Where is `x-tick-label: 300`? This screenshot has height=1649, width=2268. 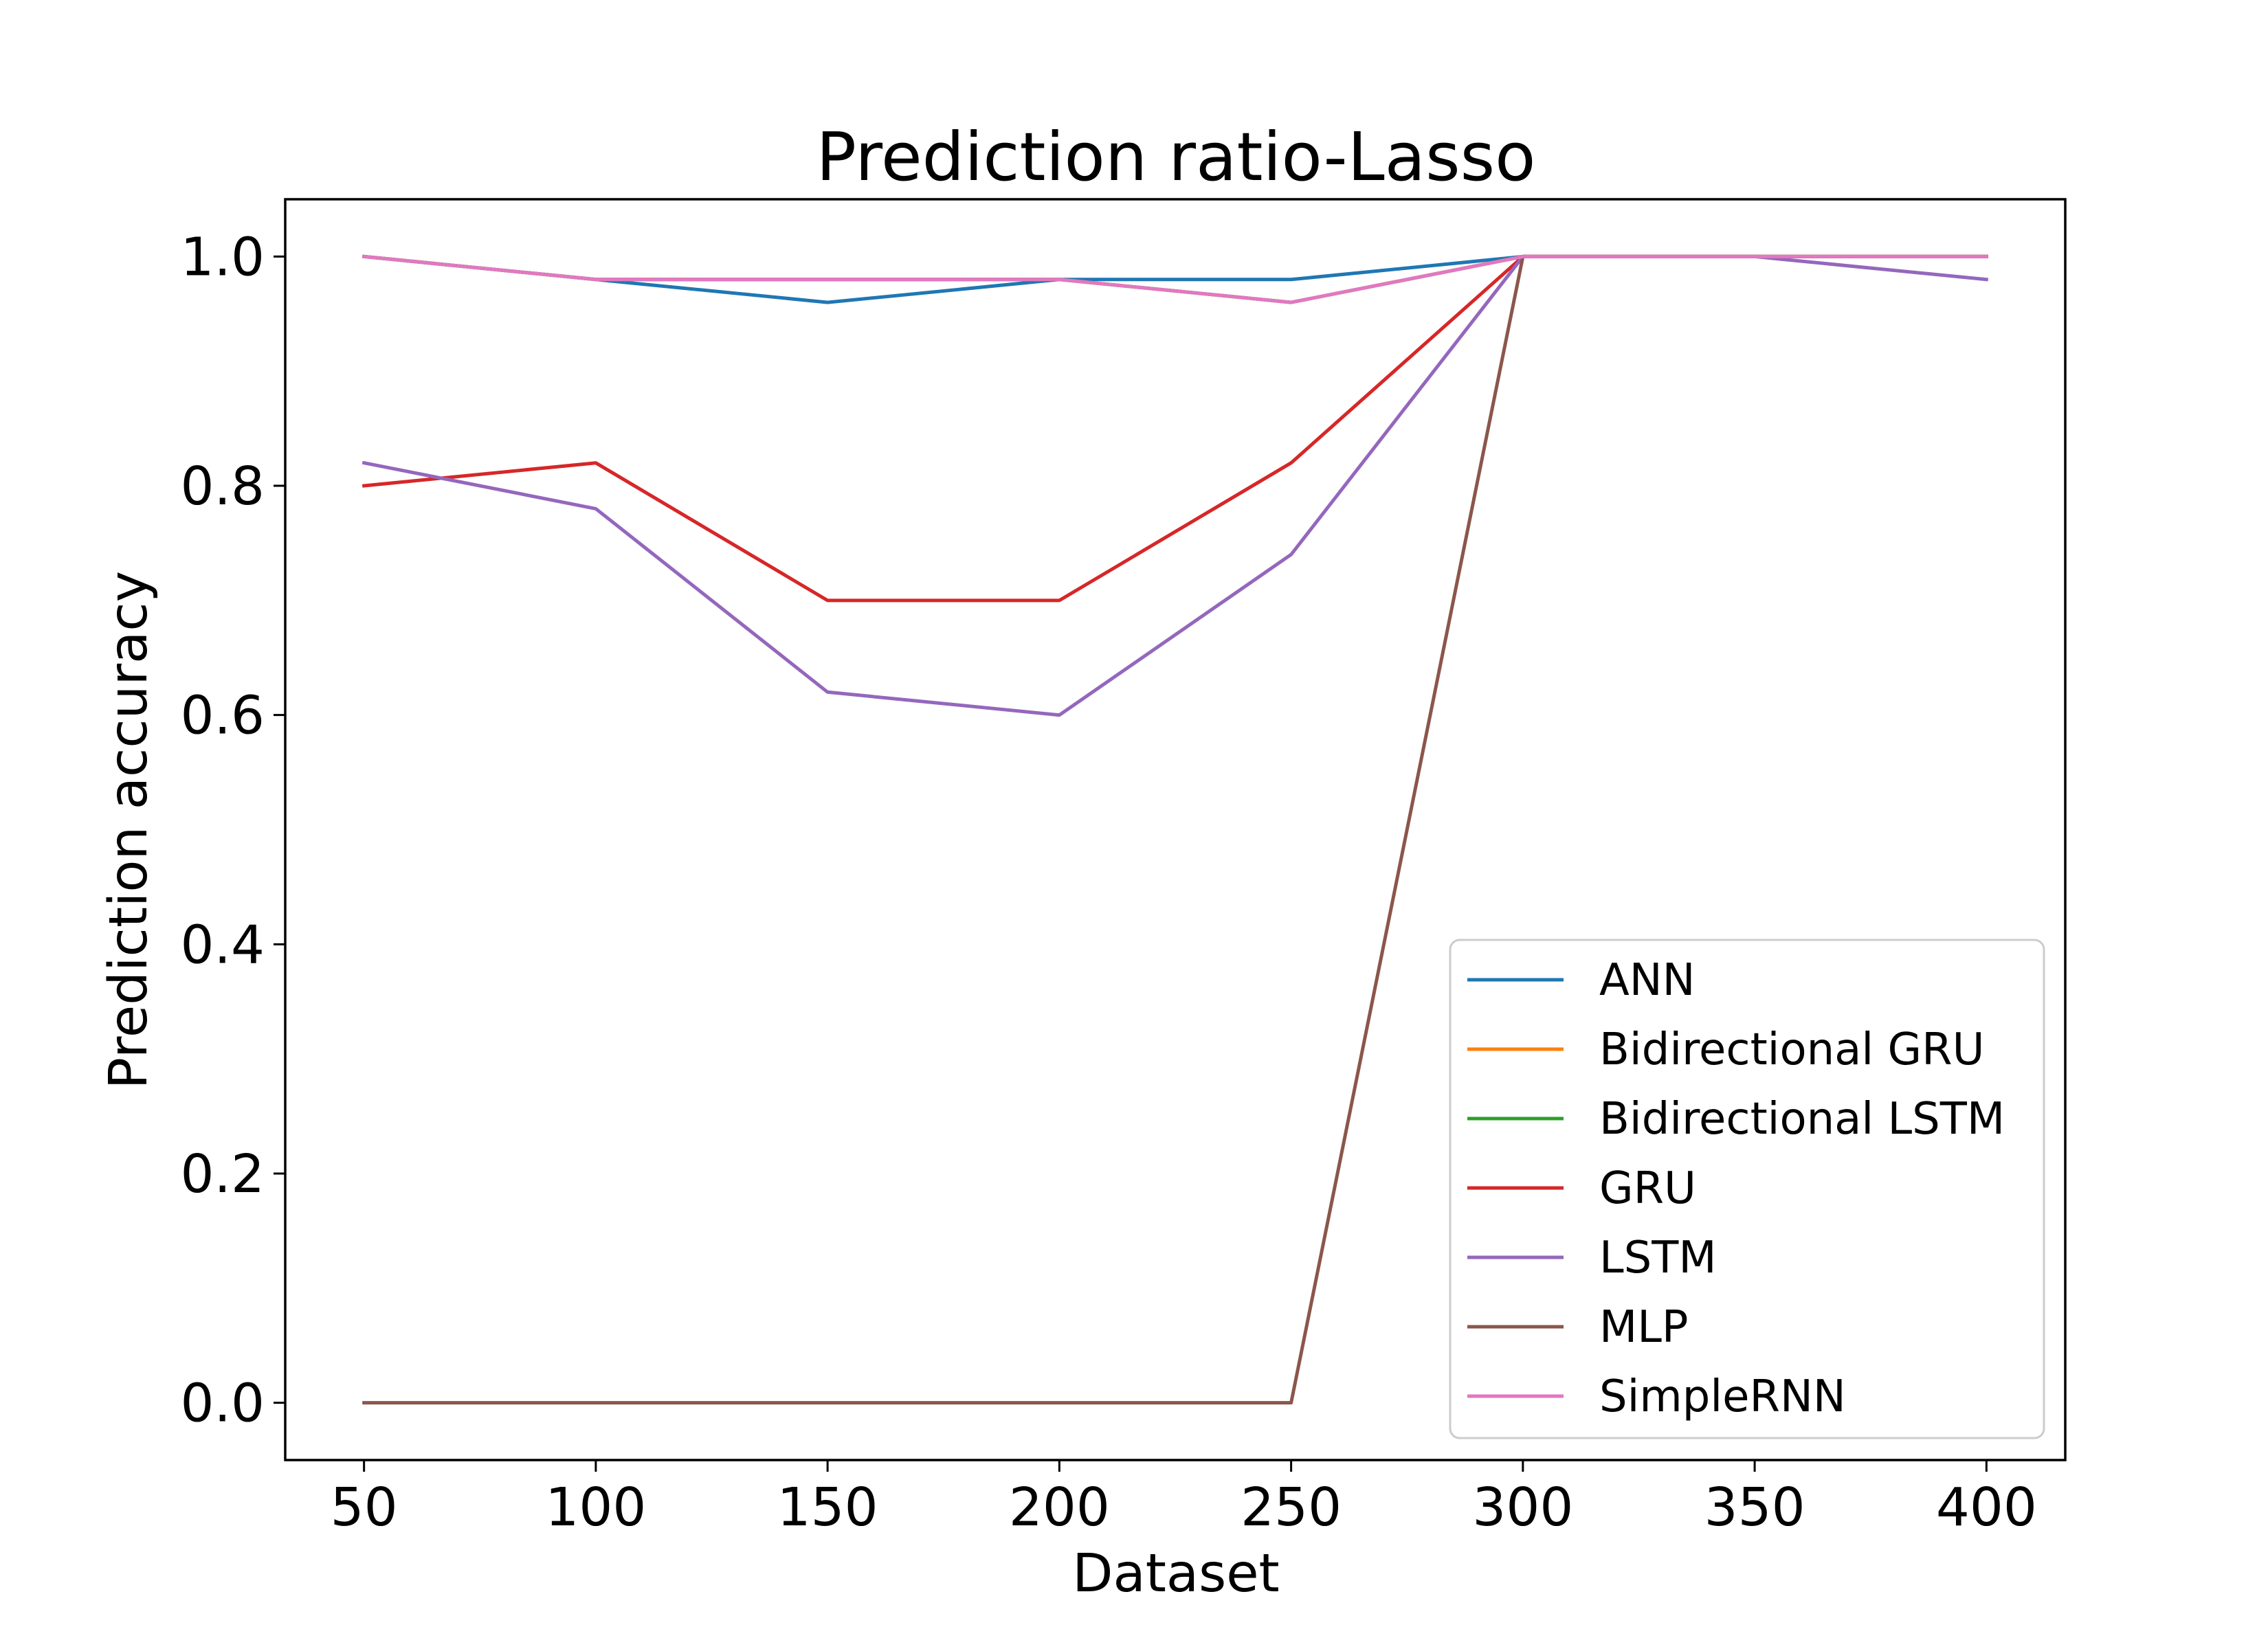
x-tick-label: 300 is located at coordinates (1522, 1507).